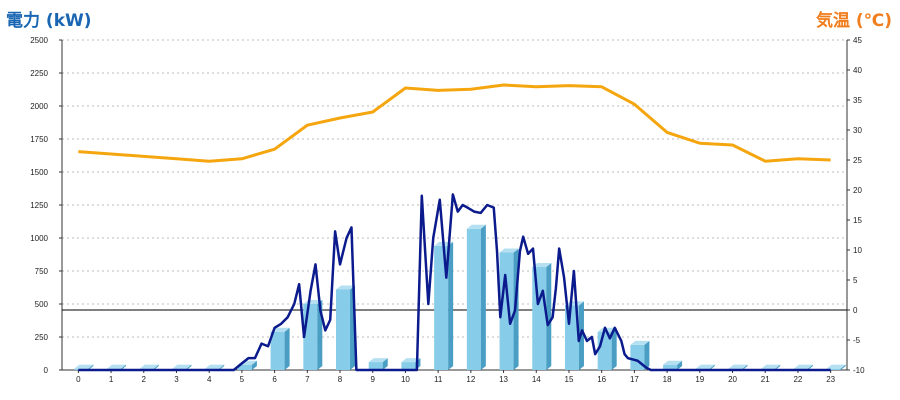 This screenshot has height=400, width=900. What do you see at coordinates (42, 304) in the screenshot?
I see `left-tick-label: 500` at bounding box center [42, 304].